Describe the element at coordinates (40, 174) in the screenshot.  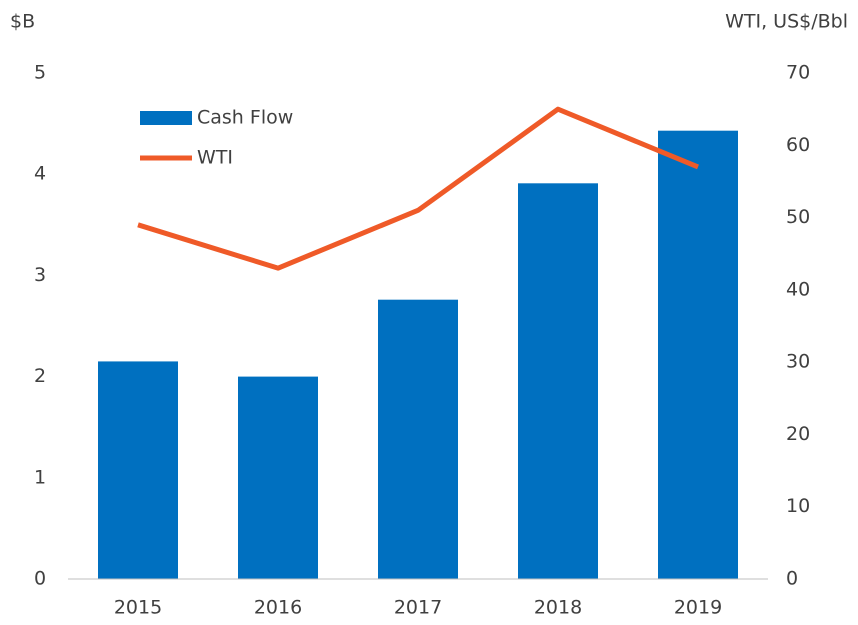
I see `y-tick-label: 4` at that location.